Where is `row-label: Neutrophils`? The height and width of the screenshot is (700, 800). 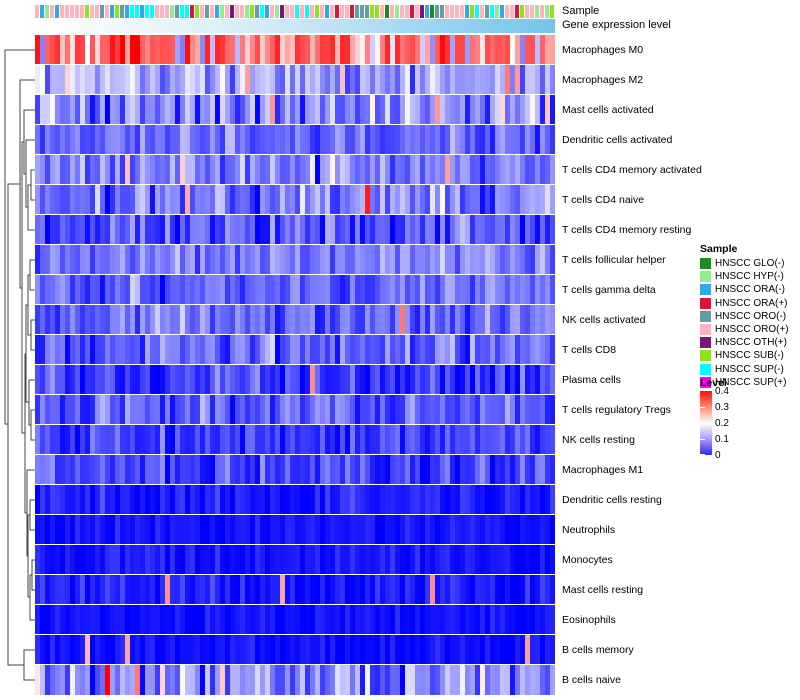 row-label: Neutrophils is located at coordinates (589, 530).